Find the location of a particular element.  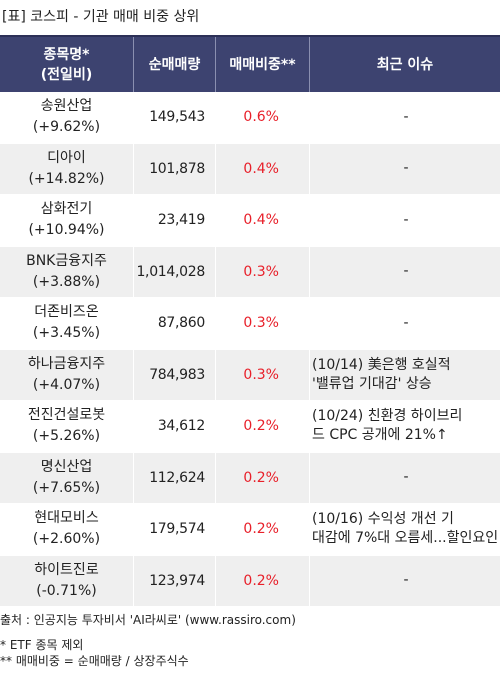

recent-issue: (10/16) 수익성 개선 기 대감에 7%대 오름세...할인요인 is located at coordinates (405, 529).